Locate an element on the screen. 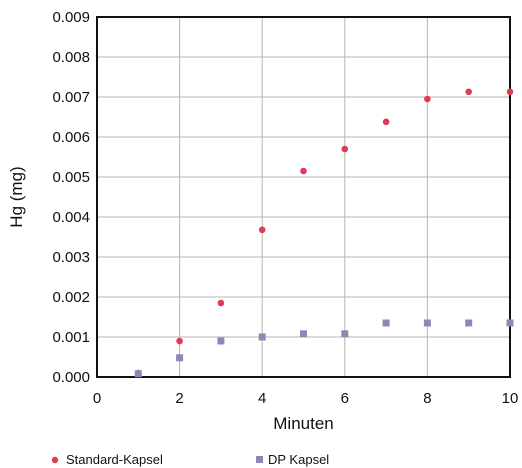  y-tick-label: 0.007 is located at coordinates (71, 97).